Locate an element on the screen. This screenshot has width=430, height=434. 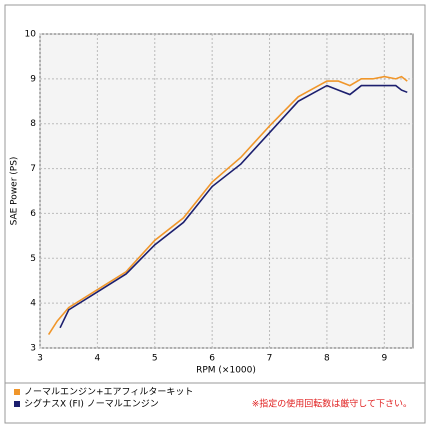
x-tick-label: 3 is located at coordinates (40, 359).